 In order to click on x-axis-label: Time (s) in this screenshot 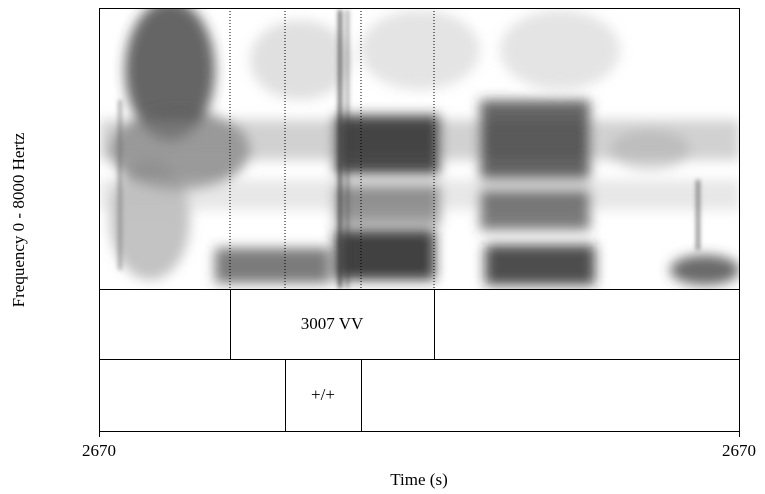, I will do `click(418, 479)`.